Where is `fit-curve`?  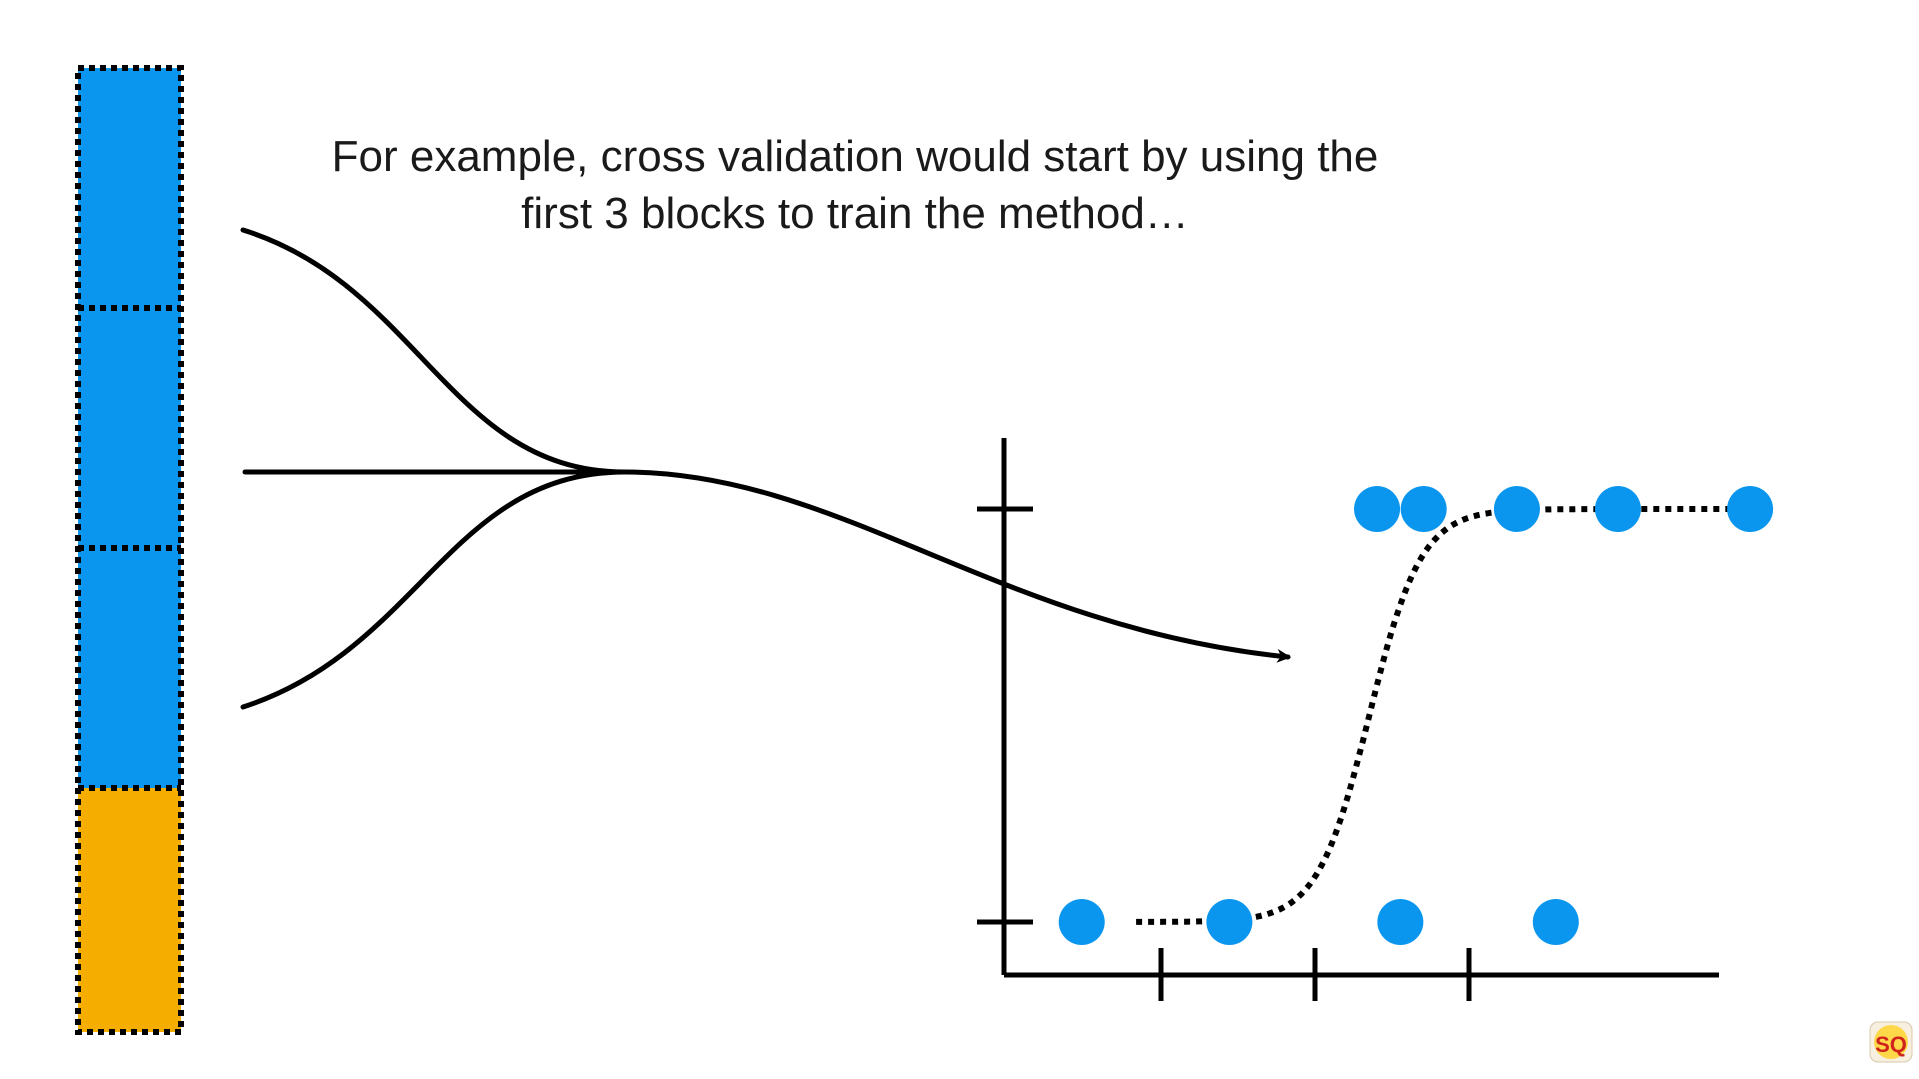 fit-curve is located at coordinates (1447, 715).